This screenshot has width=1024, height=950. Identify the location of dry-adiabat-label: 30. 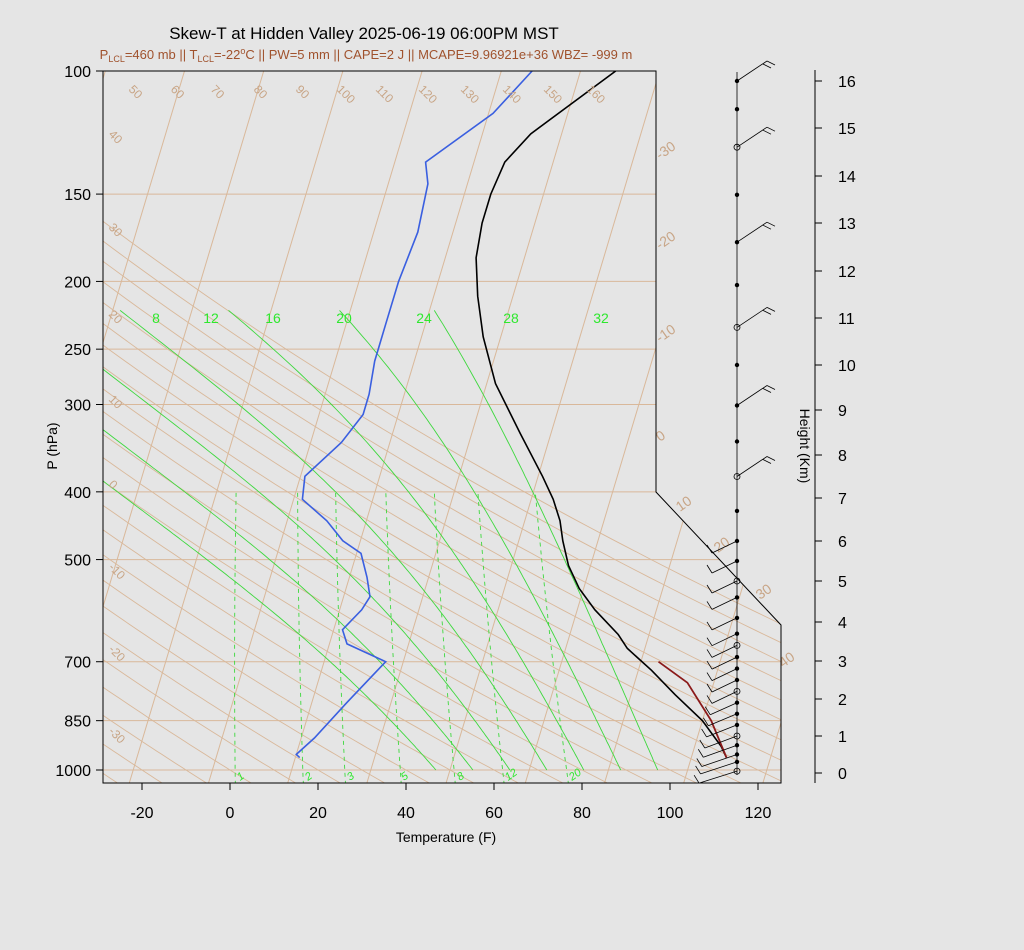
(116, 230).